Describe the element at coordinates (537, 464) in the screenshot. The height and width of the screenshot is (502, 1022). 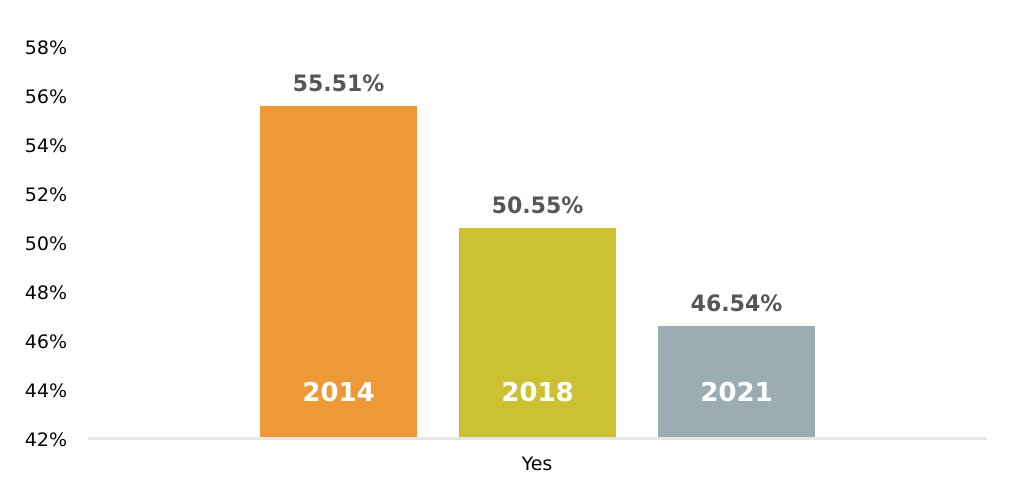
I see `x-axis-category-label: Yes` at that location.